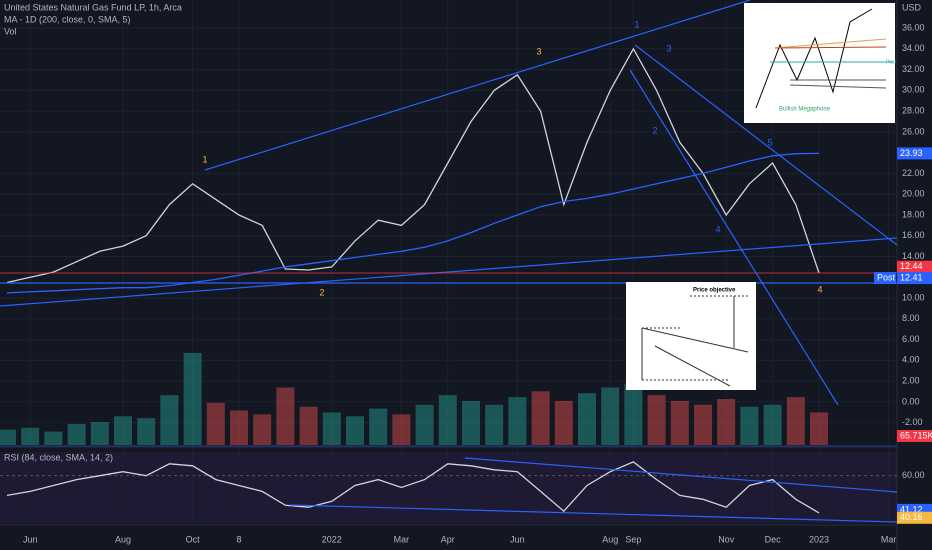  I want to click on inset-megaphone: Bullish Megaphone Posi, so click(820, 63).